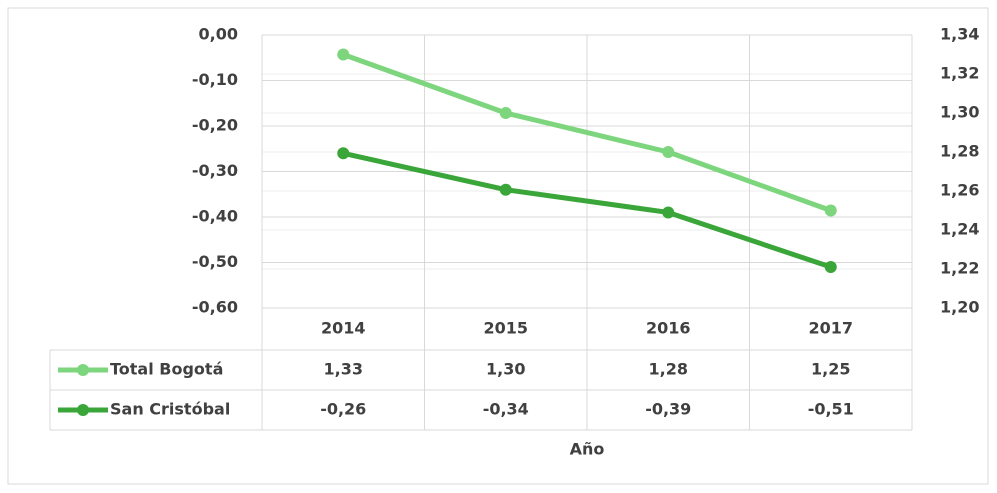 This screenshot has height=493, width=997. Describe the element at coordinates (218, 34) in the screenshot. I see `y-tick-label: 0,00` at that location.